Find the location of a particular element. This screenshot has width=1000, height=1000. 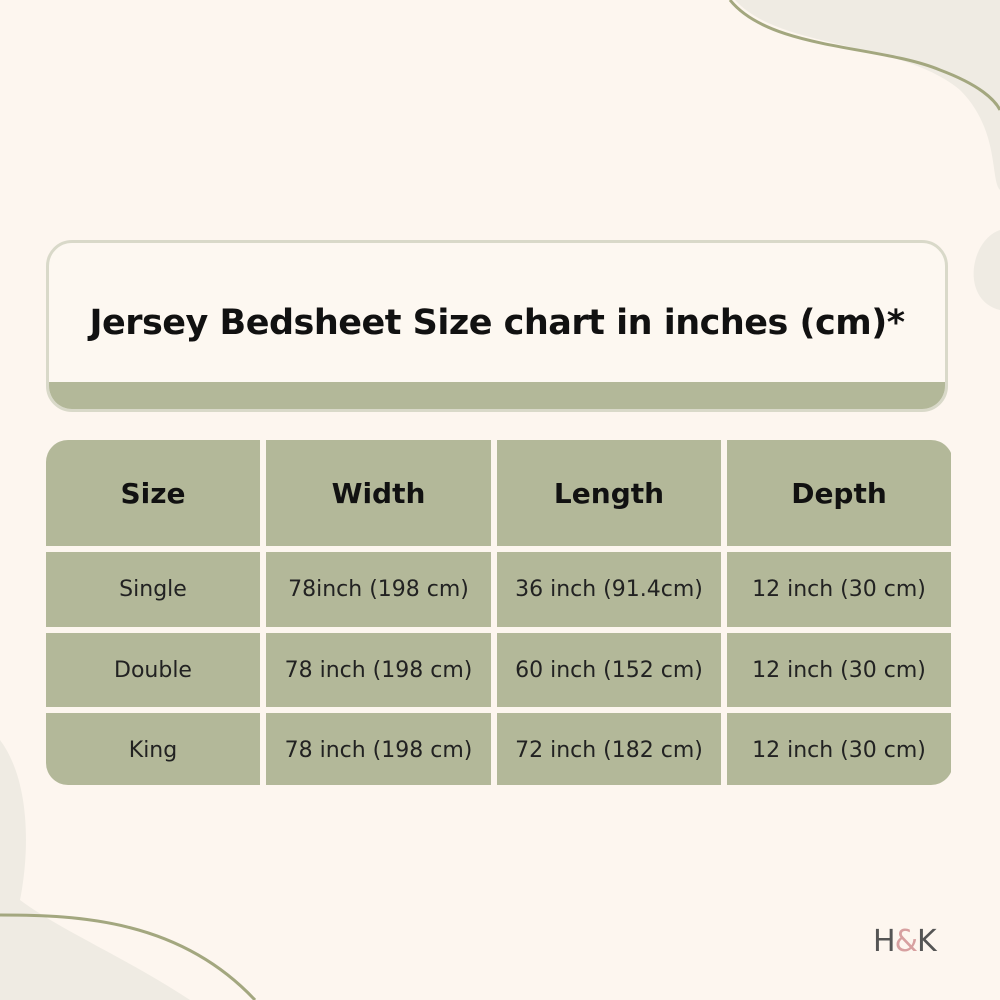

logo-letter-k: K is located at coordinates (926, 941).